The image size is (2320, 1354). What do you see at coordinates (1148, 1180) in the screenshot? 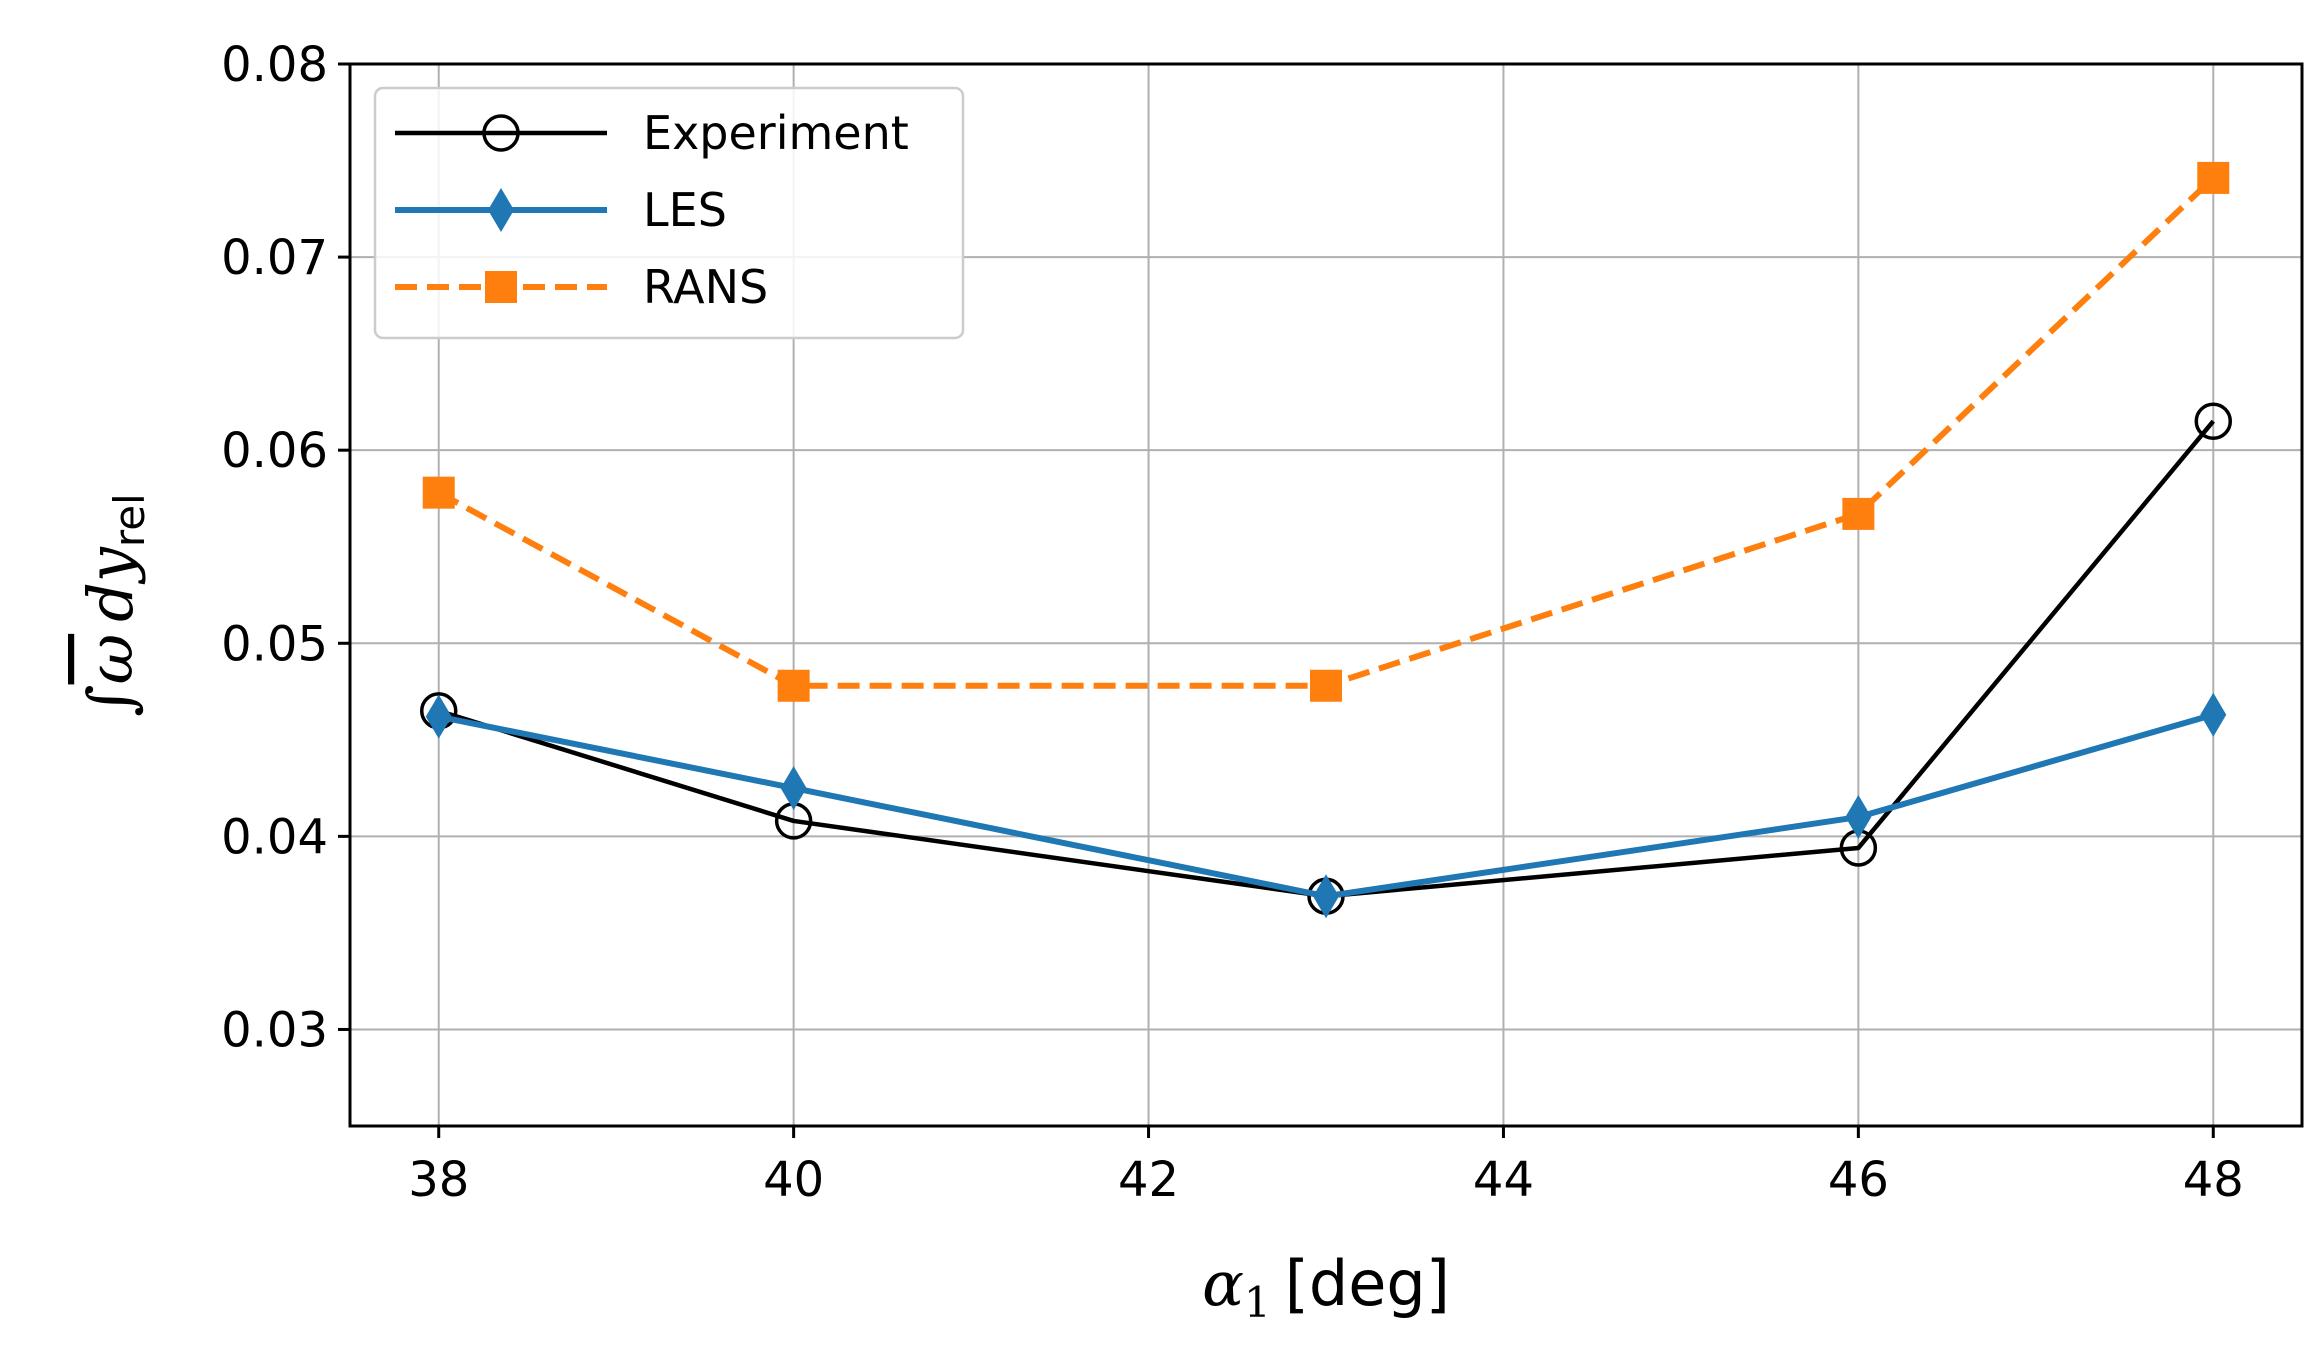
I see `x-tick-label: 42` at bounding box center [1148, 1180].